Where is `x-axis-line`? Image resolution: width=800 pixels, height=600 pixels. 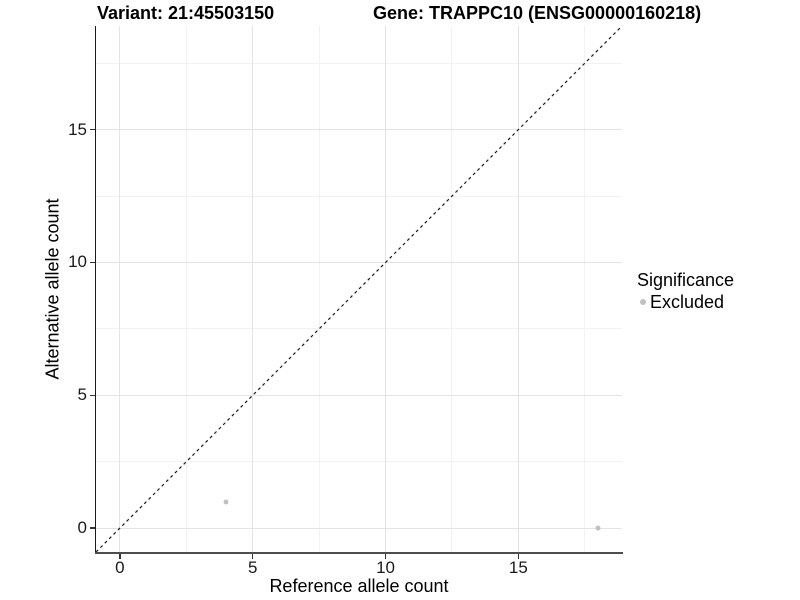
x-axis-line is located at coordinates (358, 553).